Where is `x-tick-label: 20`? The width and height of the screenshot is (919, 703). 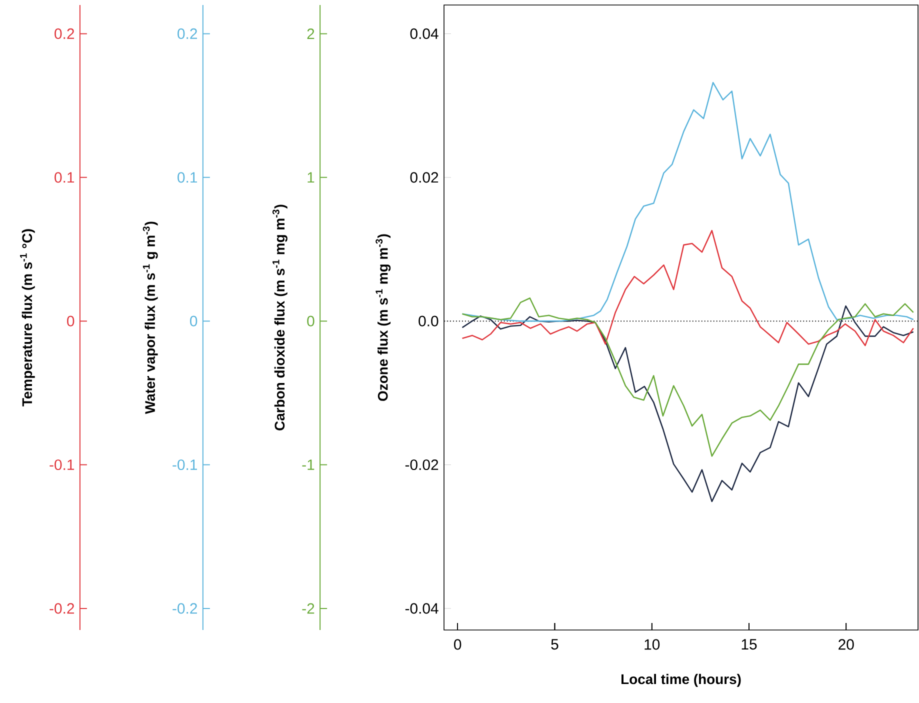
x-tick-label: 20 is located at coordinates (846, 644).